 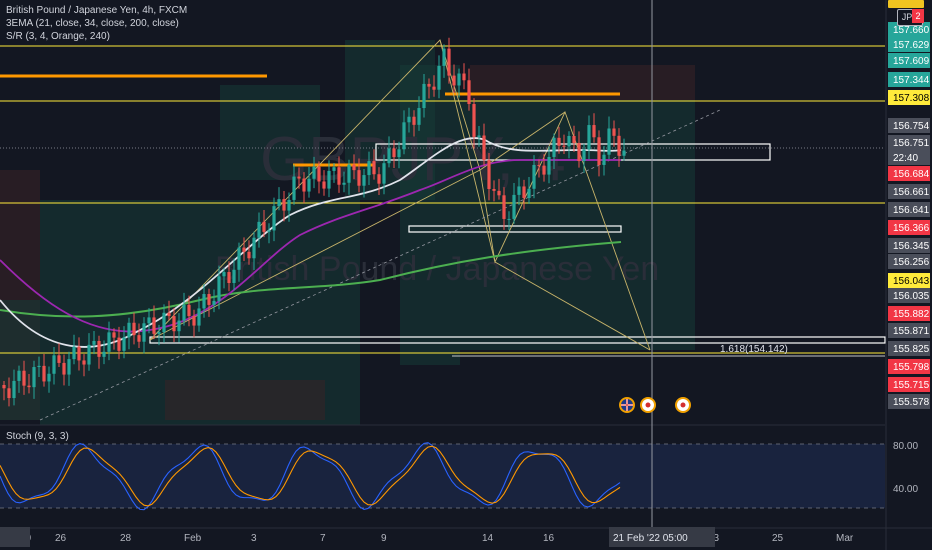 What do you see at coordinates (58, 36) in the screenshot?
I see `sr-indicator-label: S/R (3, 4, Orange, 240)` at bounding box center [58, 36].